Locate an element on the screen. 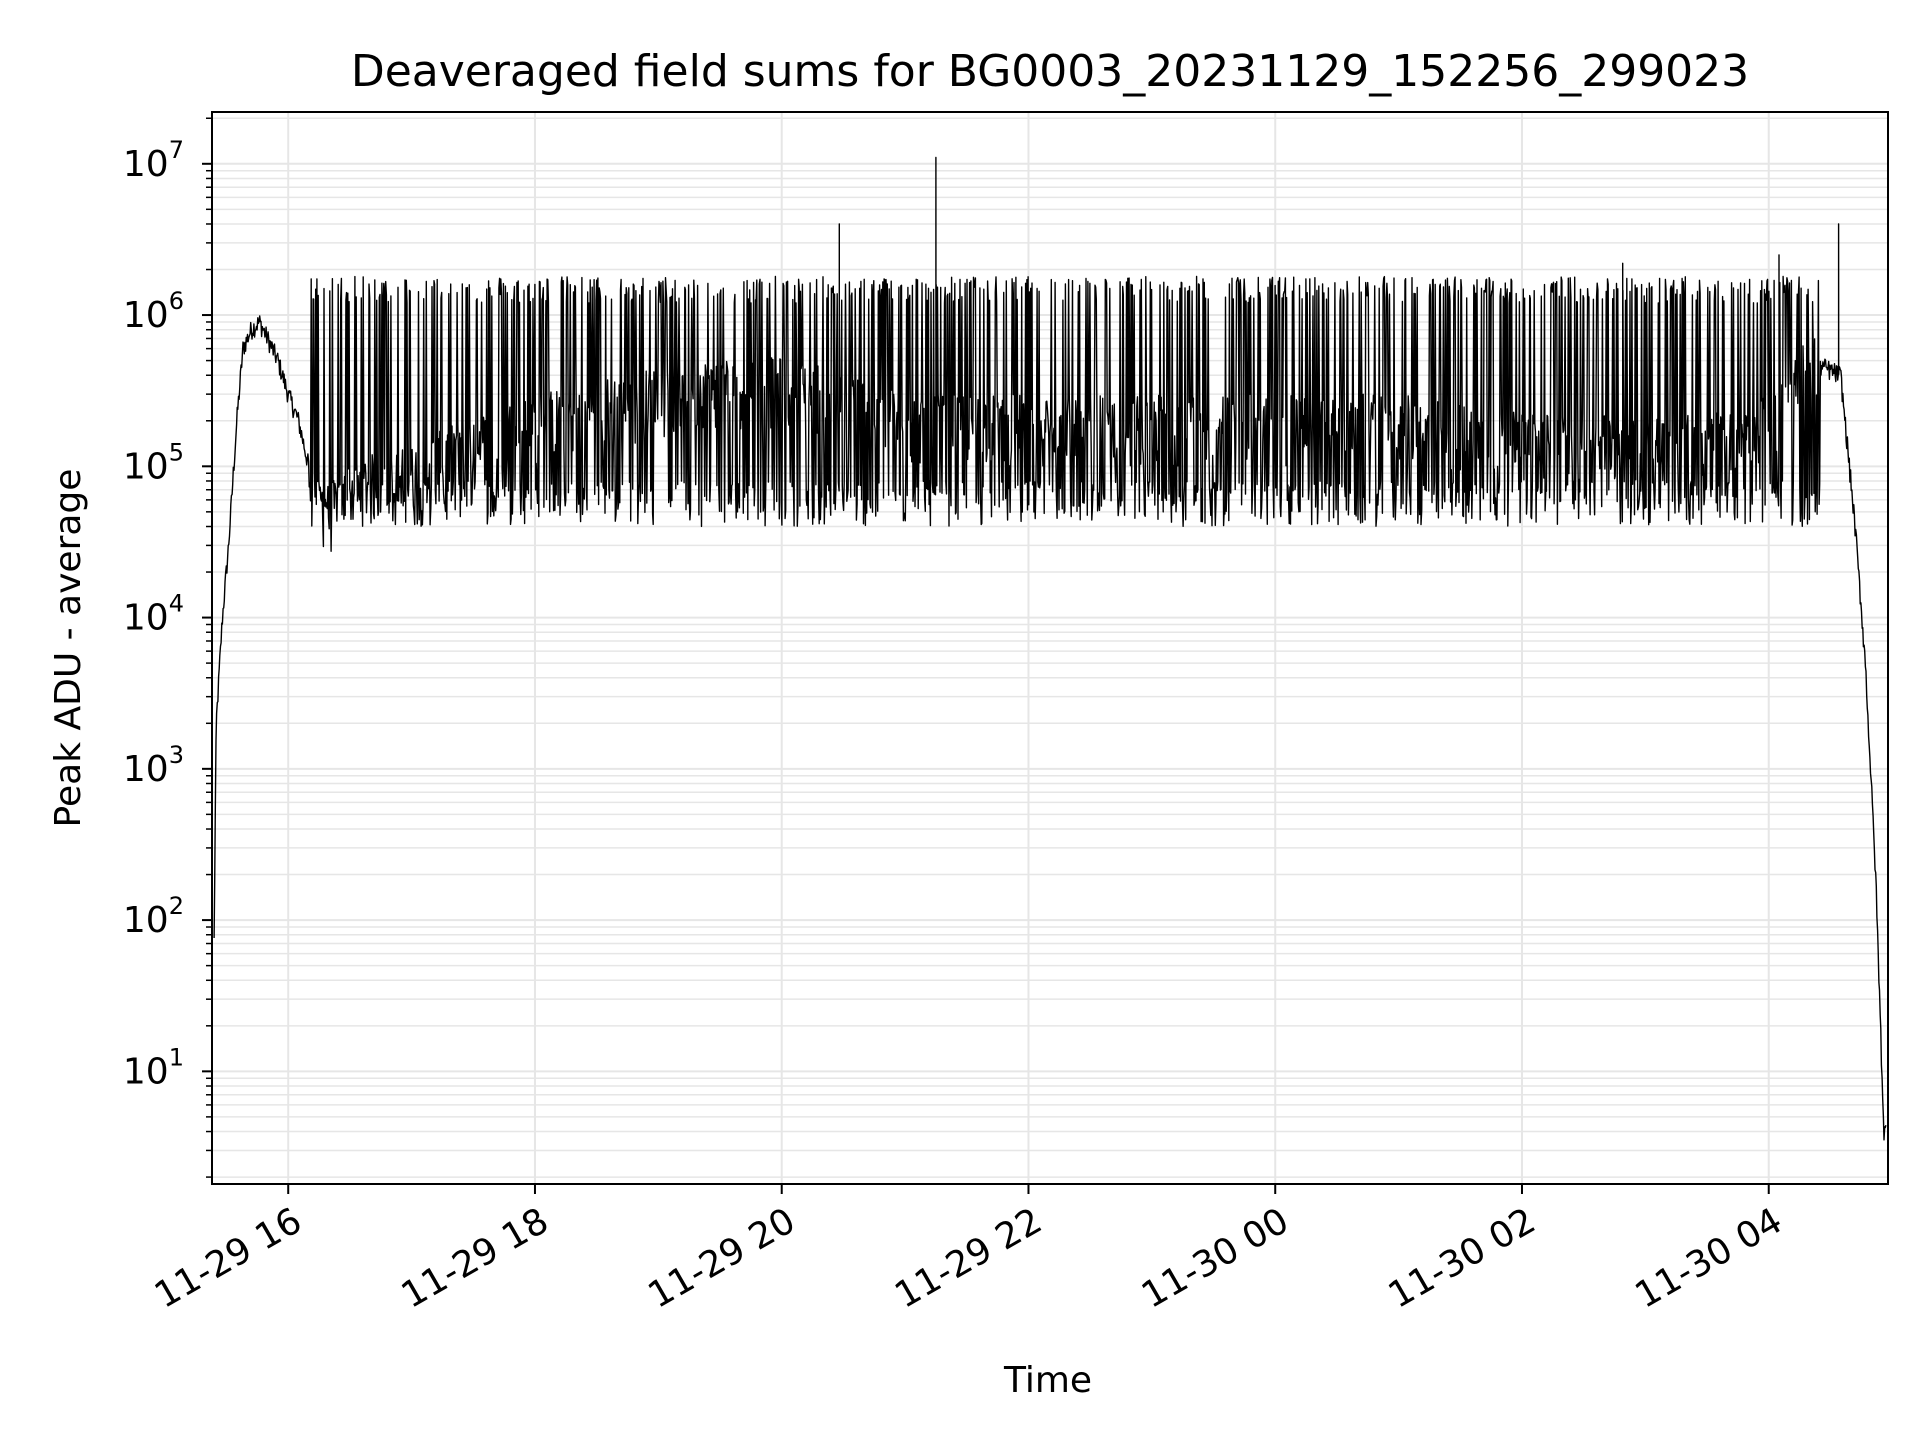  y-tick-label: 10¹ is located at coordinates (153, 1067).